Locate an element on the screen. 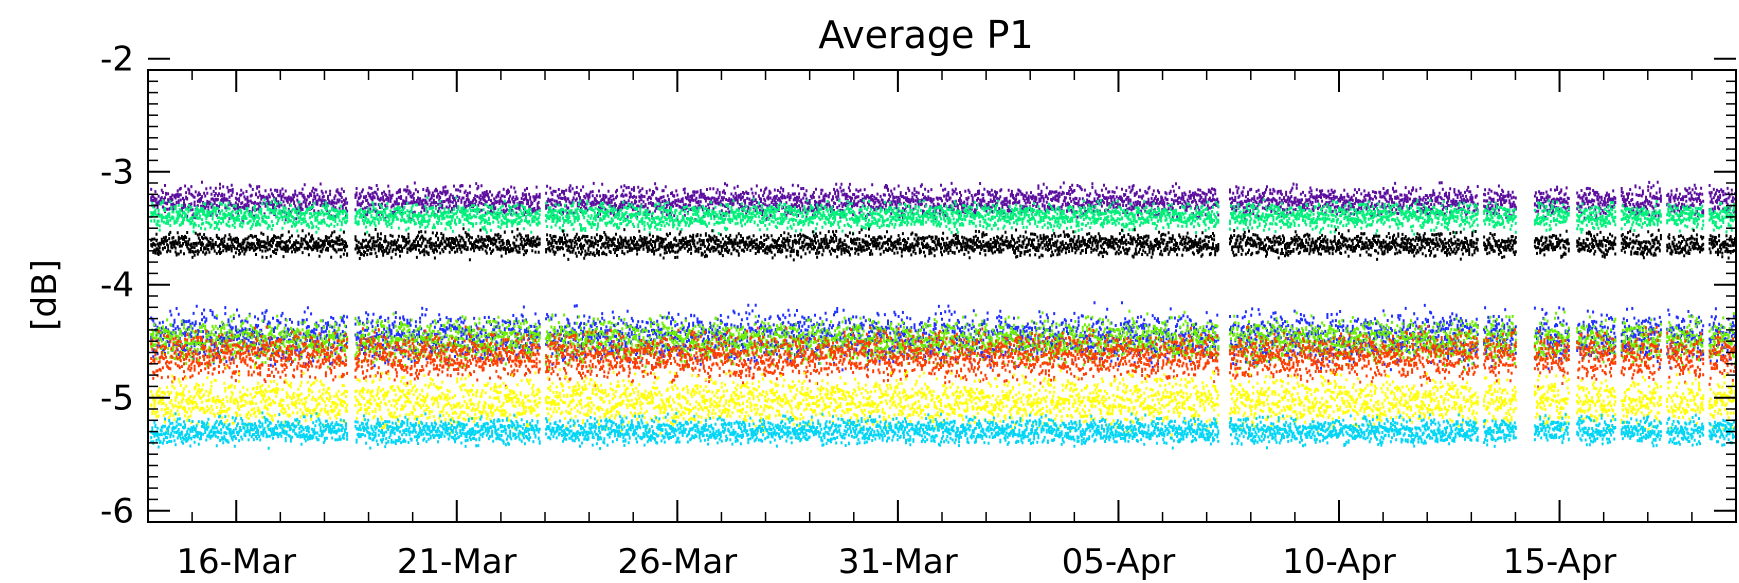 The image size is (1739, 583). series-6-points is located at coordinates (944, 357).